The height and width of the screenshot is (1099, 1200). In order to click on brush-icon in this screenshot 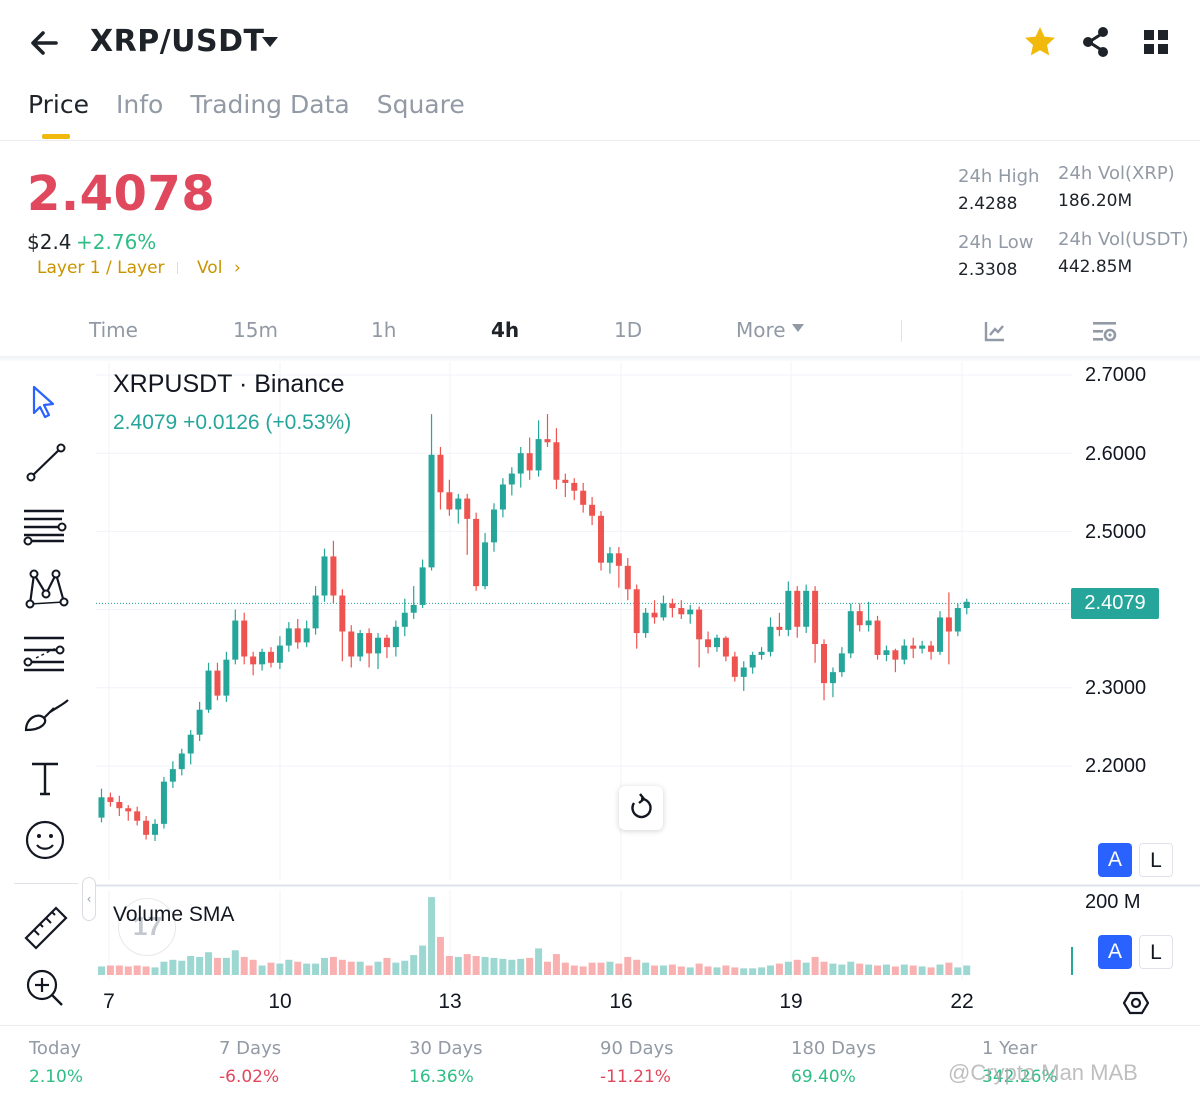, I will do `click(45, 717)`.